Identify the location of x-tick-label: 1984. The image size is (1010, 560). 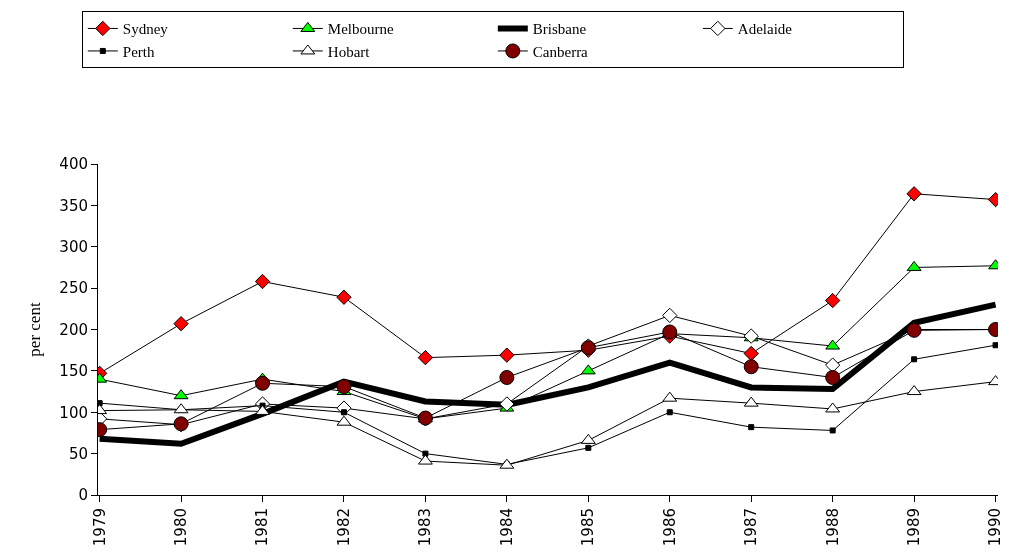
(506, 527).